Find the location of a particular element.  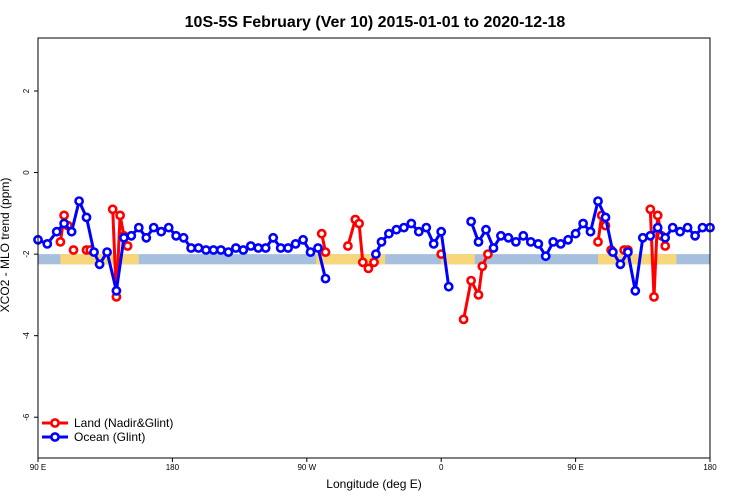

y-tick-label: -2 is located at coordinates (26, 254).